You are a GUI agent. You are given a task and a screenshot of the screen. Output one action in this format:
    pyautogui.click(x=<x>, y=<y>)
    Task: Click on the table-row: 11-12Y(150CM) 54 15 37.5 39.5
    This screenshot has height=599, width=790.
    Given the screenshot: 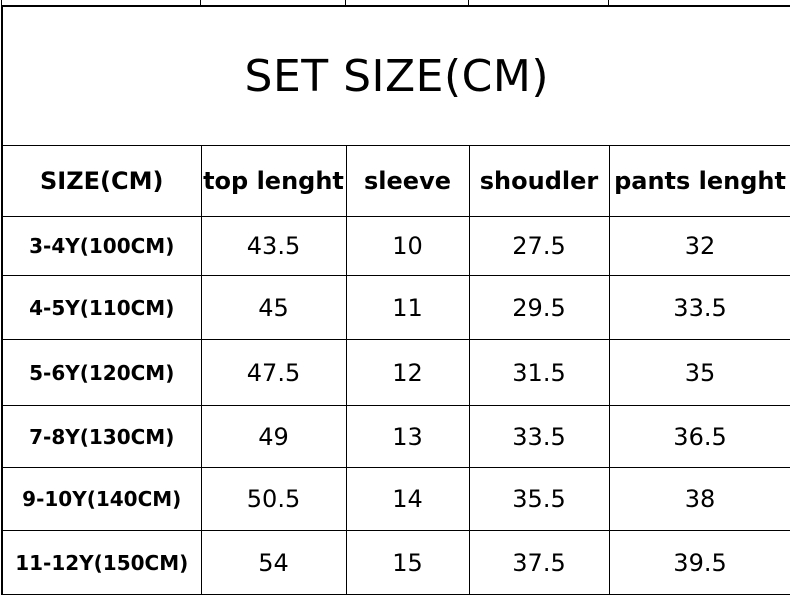 What is the action you would take?
    pyautogui.click(x=395, y=562)
    